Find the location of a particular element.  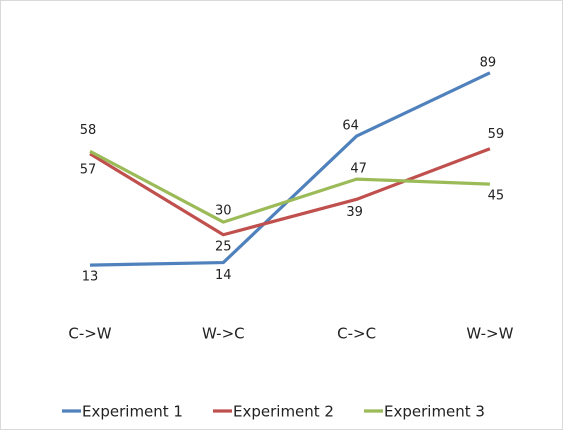

legend-label: Experiment 3 is located at coordinates (434, 412).